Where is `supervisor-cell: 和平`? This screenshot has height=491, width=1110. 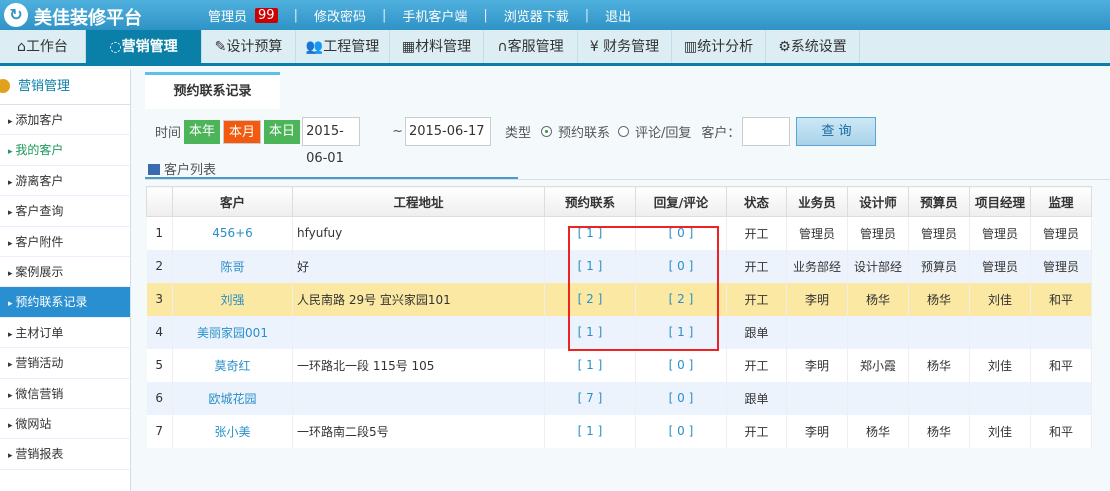 supervisor-cell: 和平 is located at coordinates (1061, 431).